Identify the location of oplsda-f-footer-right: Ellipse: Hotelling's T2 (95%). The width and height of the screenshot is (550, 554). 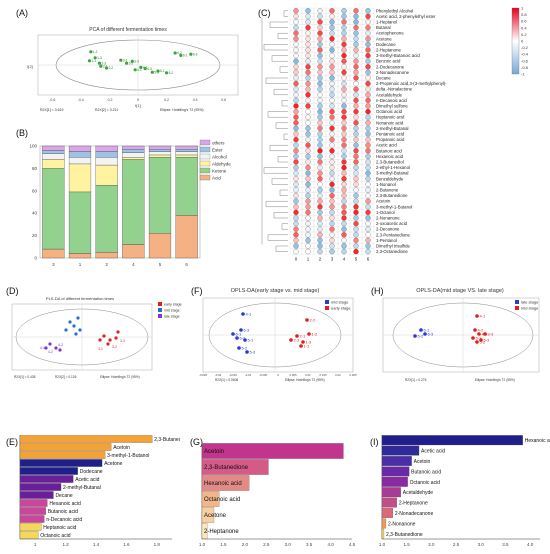
(305, 380).